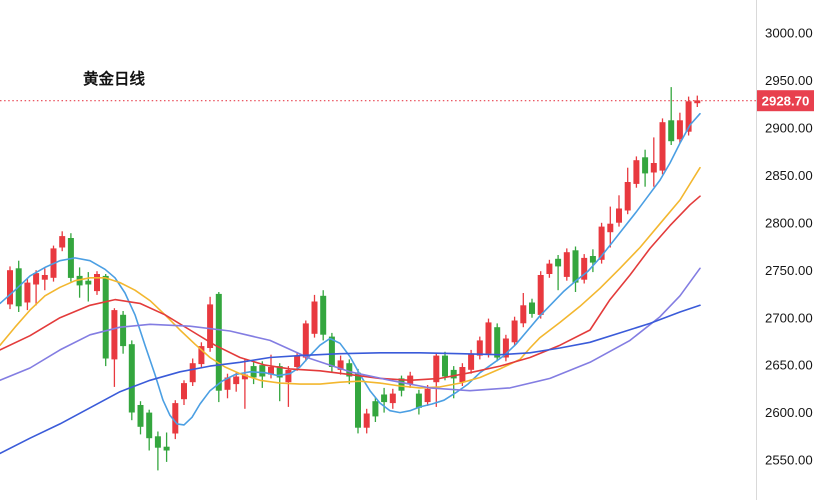  Describe the element at coordinates (789, 270) in the screenshot. I see `y-axis-label: 2750.00` at that location.